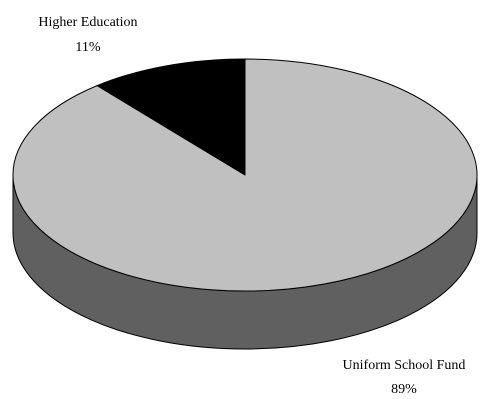  What do you see at coordinates (87, 47) in the screenshot?
I see `slice-value-higher-education: 11%` at bounding box center [87, 47].